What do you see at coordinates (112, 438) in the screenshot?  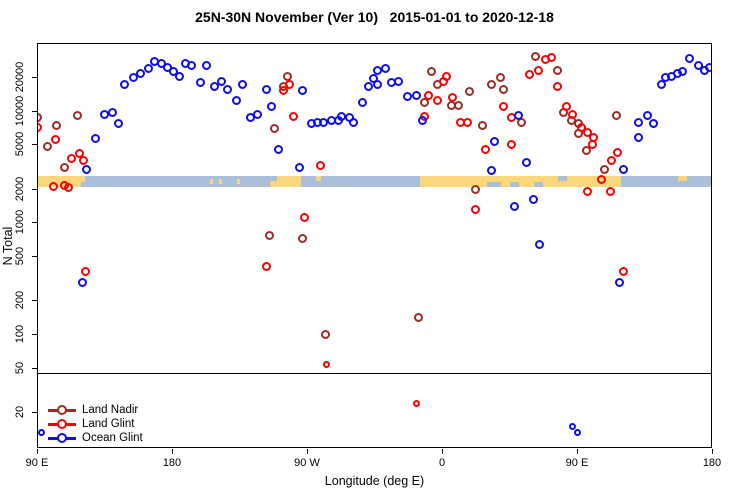 I see `legend-label: Ocean Glint` at bounding box center [112, 438].